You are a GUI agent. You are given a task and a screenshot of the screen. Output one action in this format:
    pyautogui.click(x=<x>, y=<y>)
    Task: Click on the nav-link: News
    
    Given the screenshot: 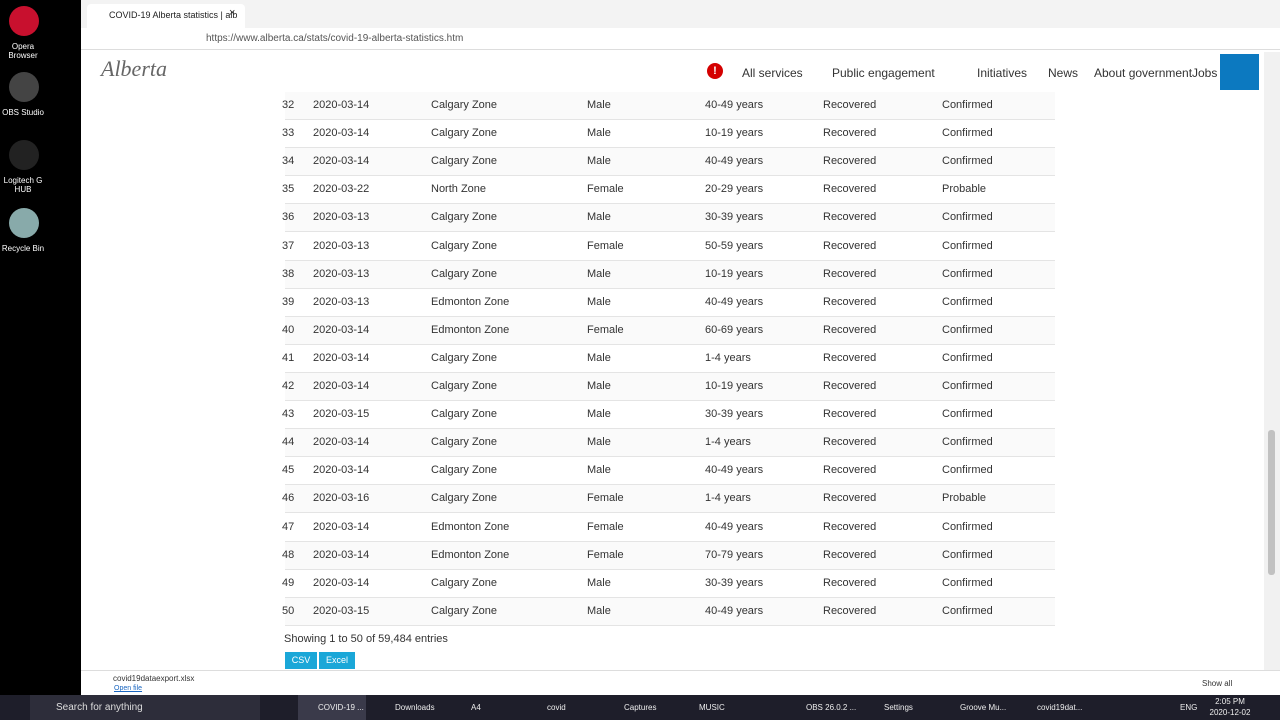 What is the action you would take?
    pyautogui.click(x=1063, y=73)
    